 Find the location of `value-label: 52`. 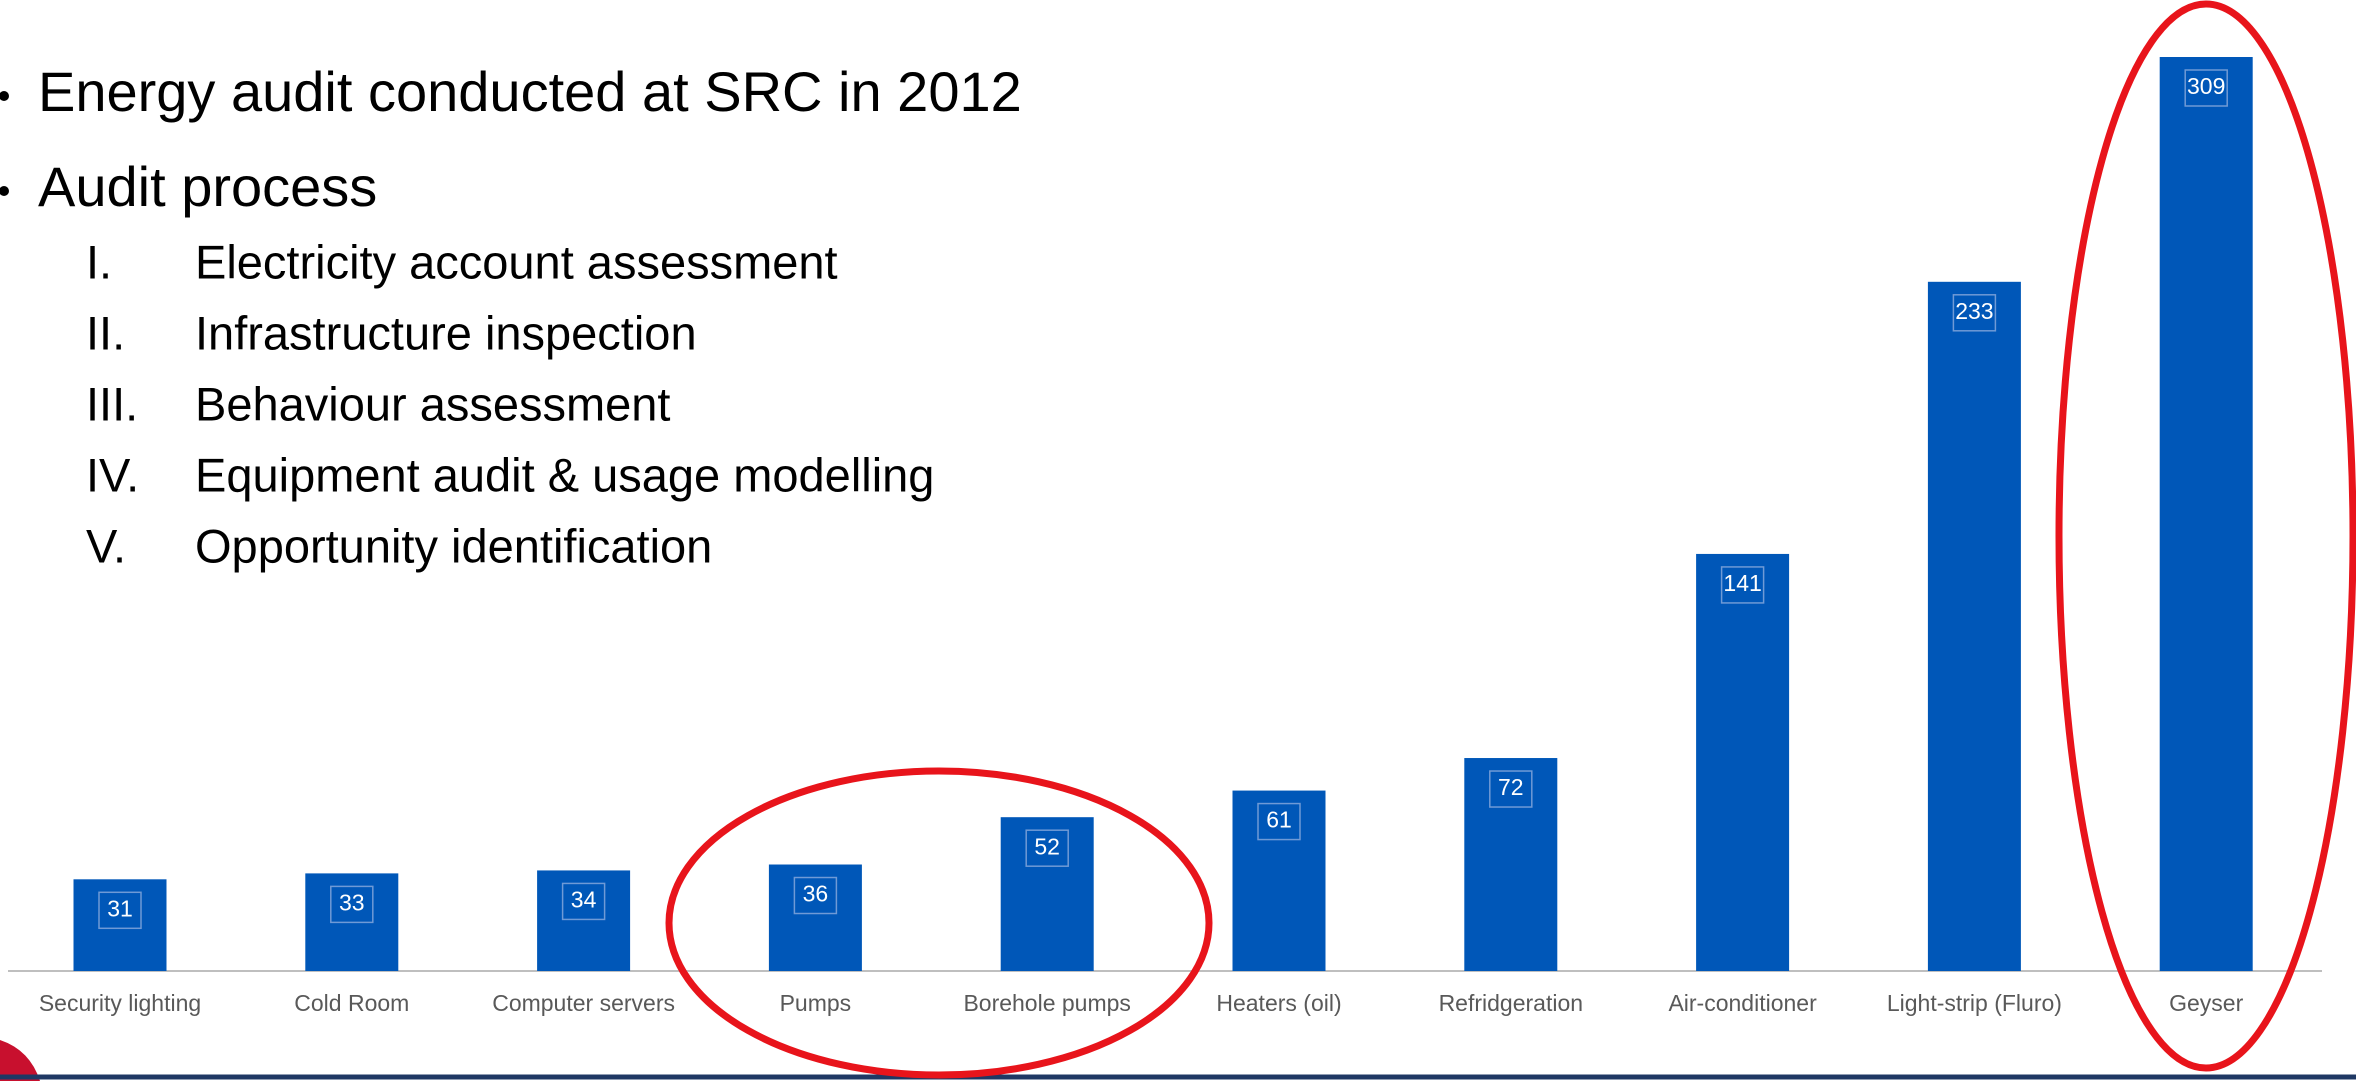

value-label: 52 is located at coordinates (1047, 846).